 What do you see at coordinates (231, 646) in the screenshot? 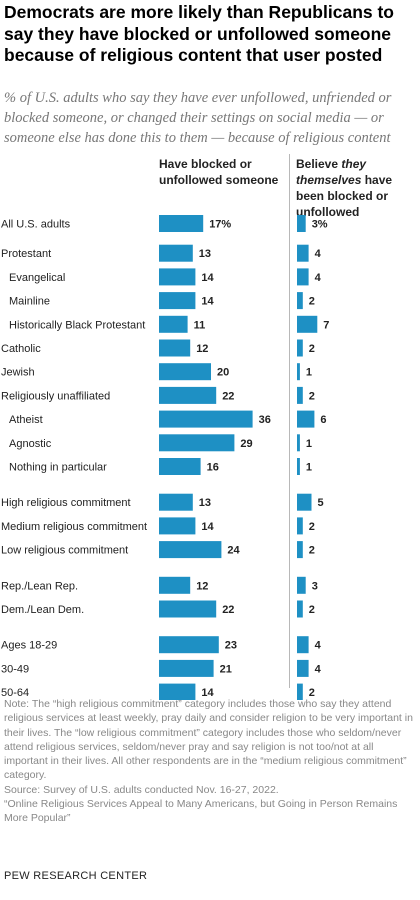
I see `value-label-blocked: 23` at bounding box center [231, 646].